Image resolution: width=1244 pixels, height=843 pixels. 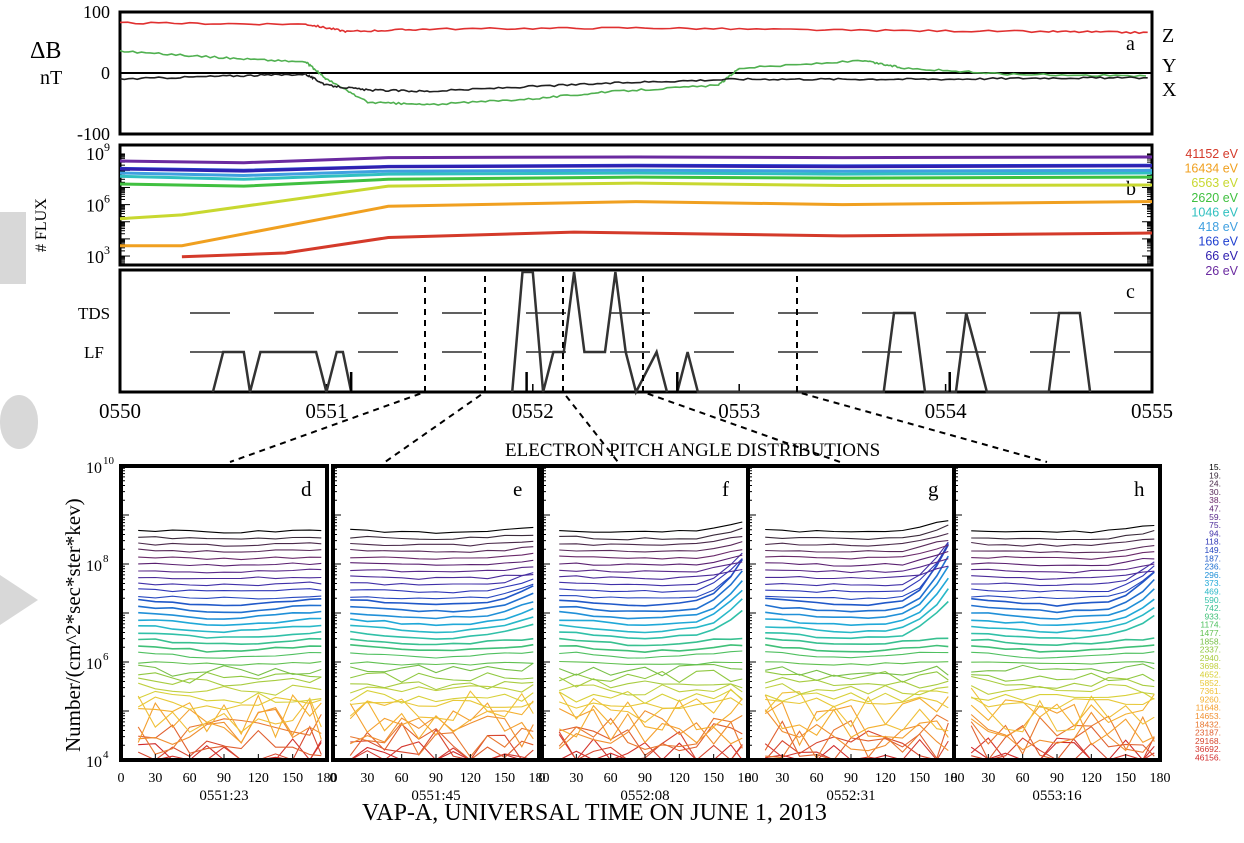 What do you see at coordinates (713, 778) in the screenshot?
I see `pad-xtick-label: 150` at bounding box center [713, 778].